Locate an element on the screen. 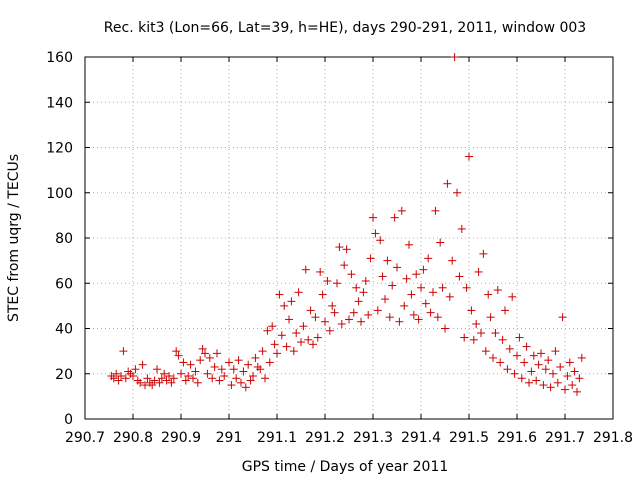  x-tick-label: 291.5 is located at coordinates (469, 438).